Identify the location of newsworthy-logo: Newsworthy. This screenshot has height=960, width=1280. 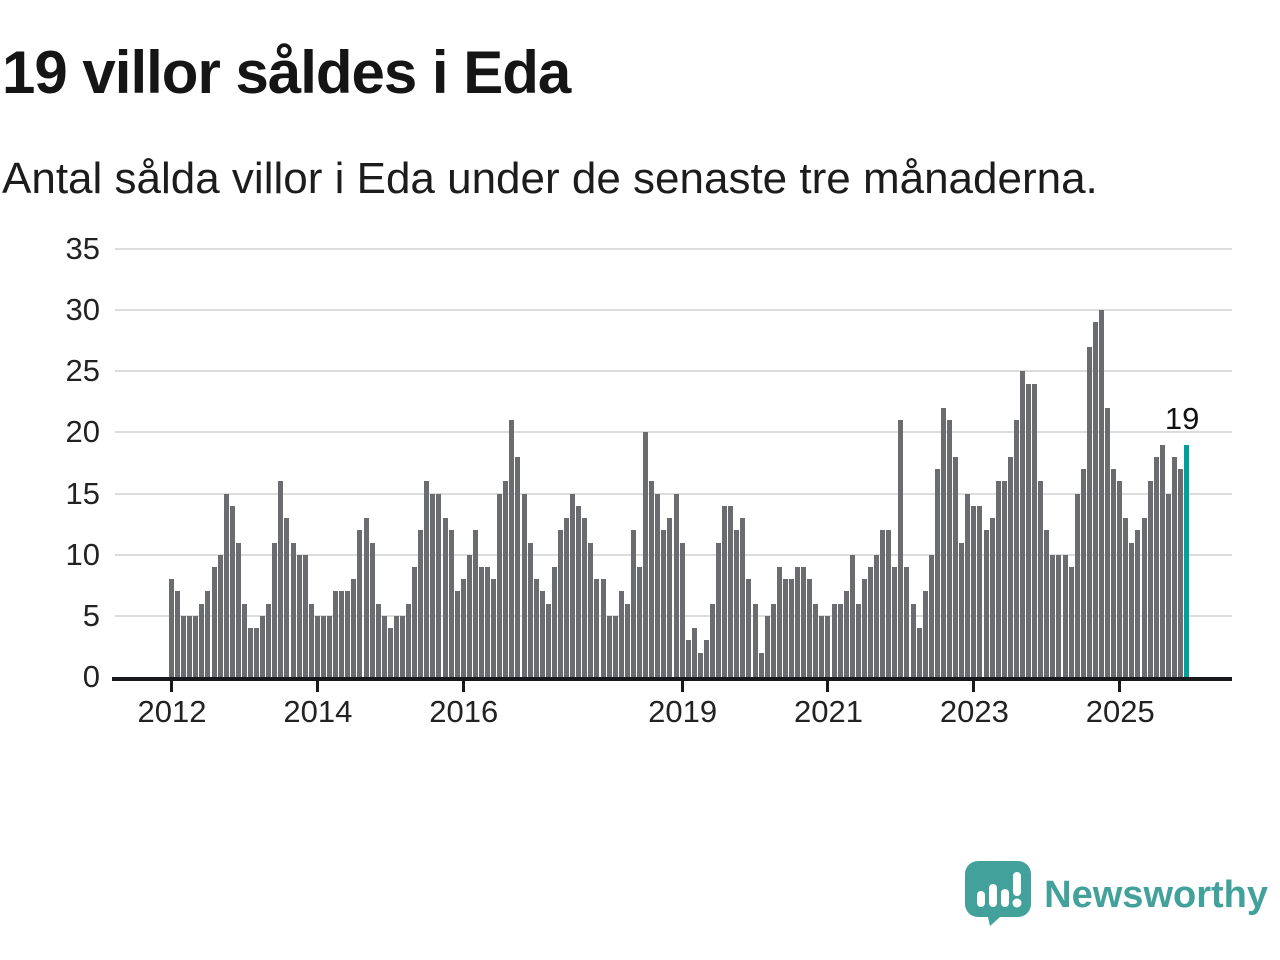
(1116, 895).